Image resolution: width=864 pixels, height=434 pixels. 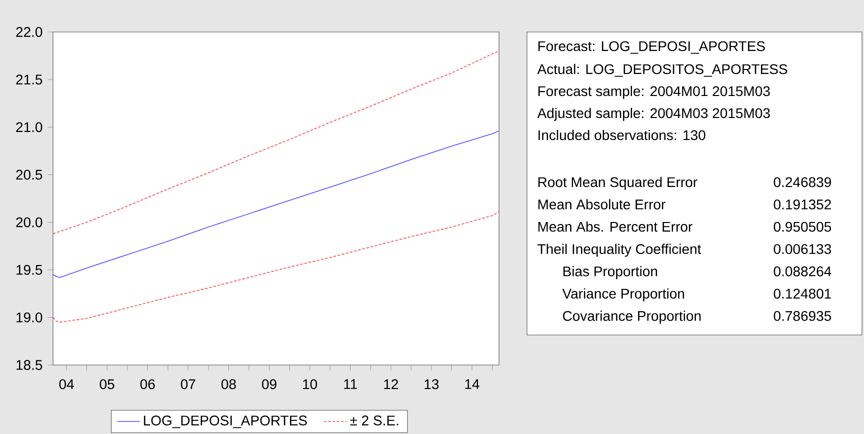 I want to click on x-tick-label: 14, so click(x=472, y=384).